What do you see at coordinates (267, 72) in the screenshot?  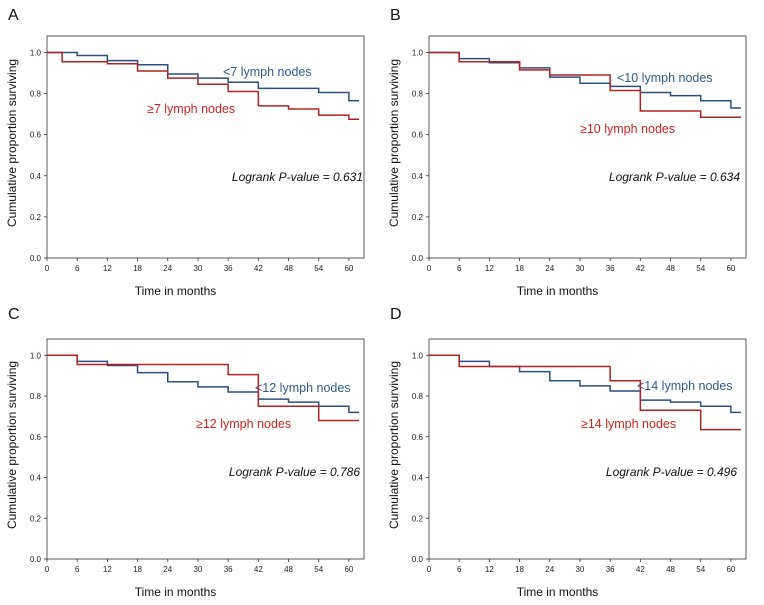 I see `series-label: <7 lymph nodes` at bounding box center [267, 72].